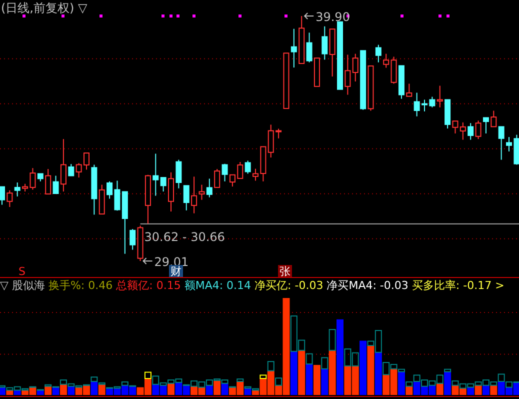 This screenshot has width=519, height=399. Describe the element at coordinates (218, 285) in the screenshot. I see `text: 额MA4: 0.14` at that location.